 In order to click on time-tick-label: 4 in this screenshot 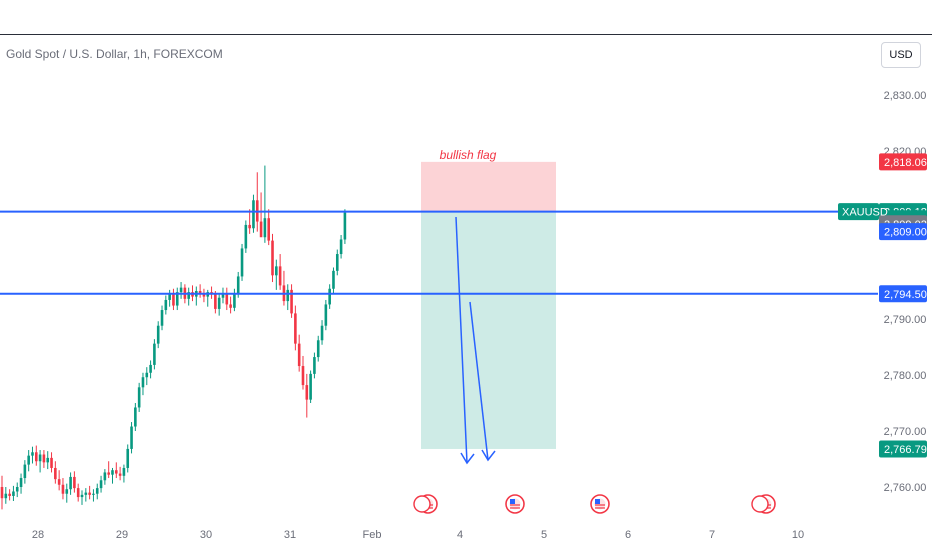, I will do `click(460, 535)`.